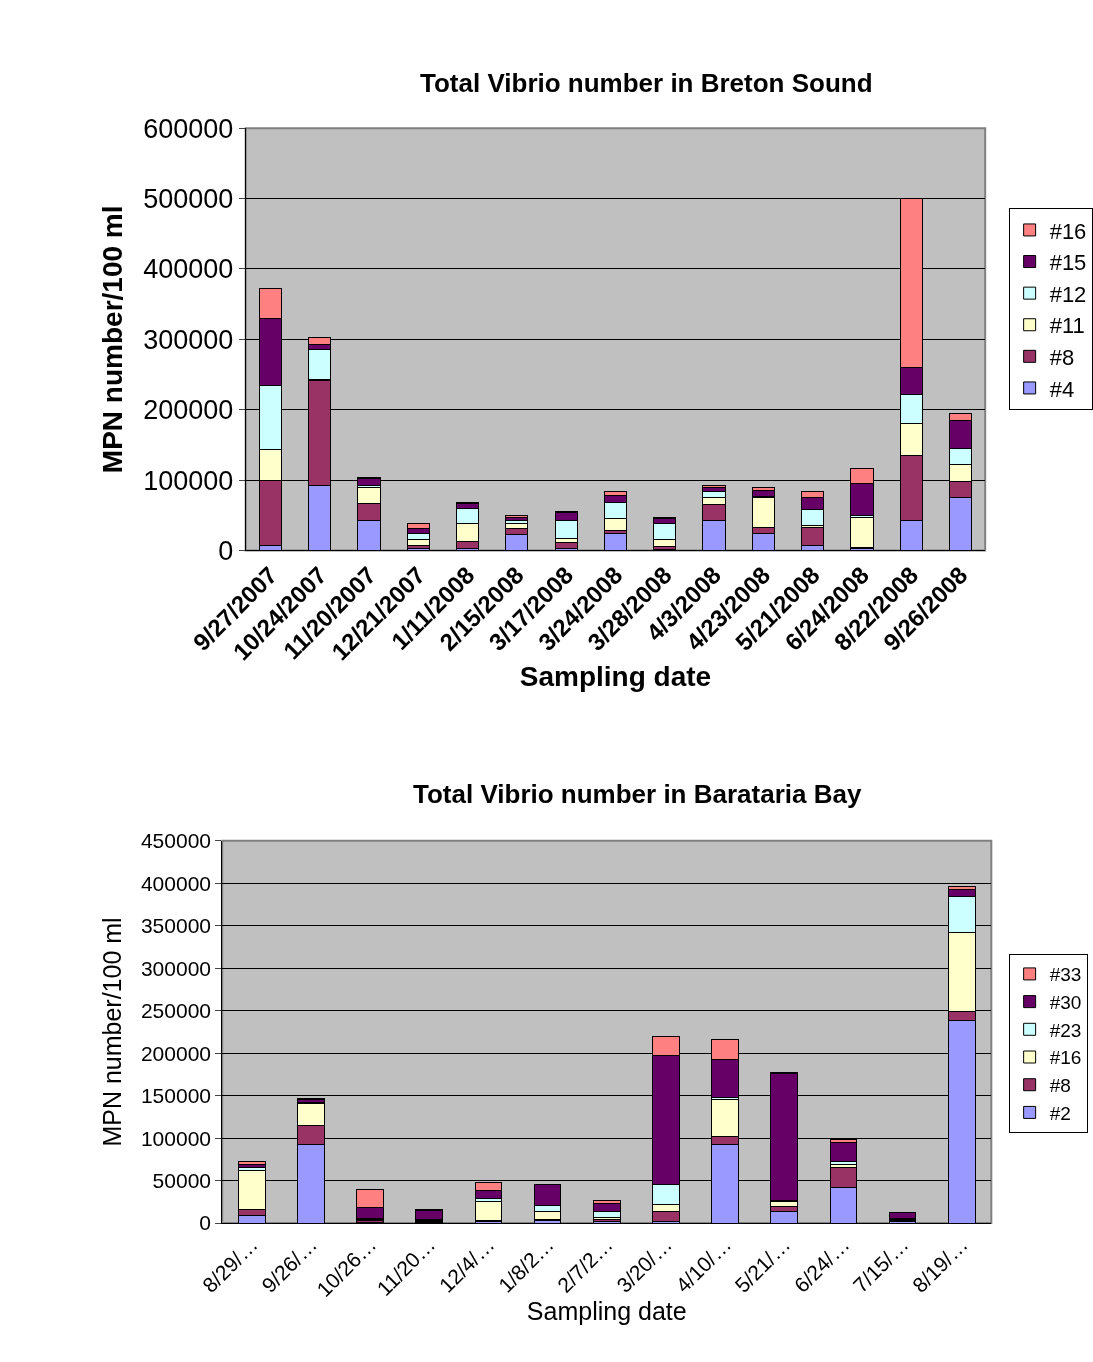 The width and height of the screenshot is (1093, 1362). Describe the element at coordinates (176, 1011) in the screenshot. I see `y-tick-label: 250000` at that location.